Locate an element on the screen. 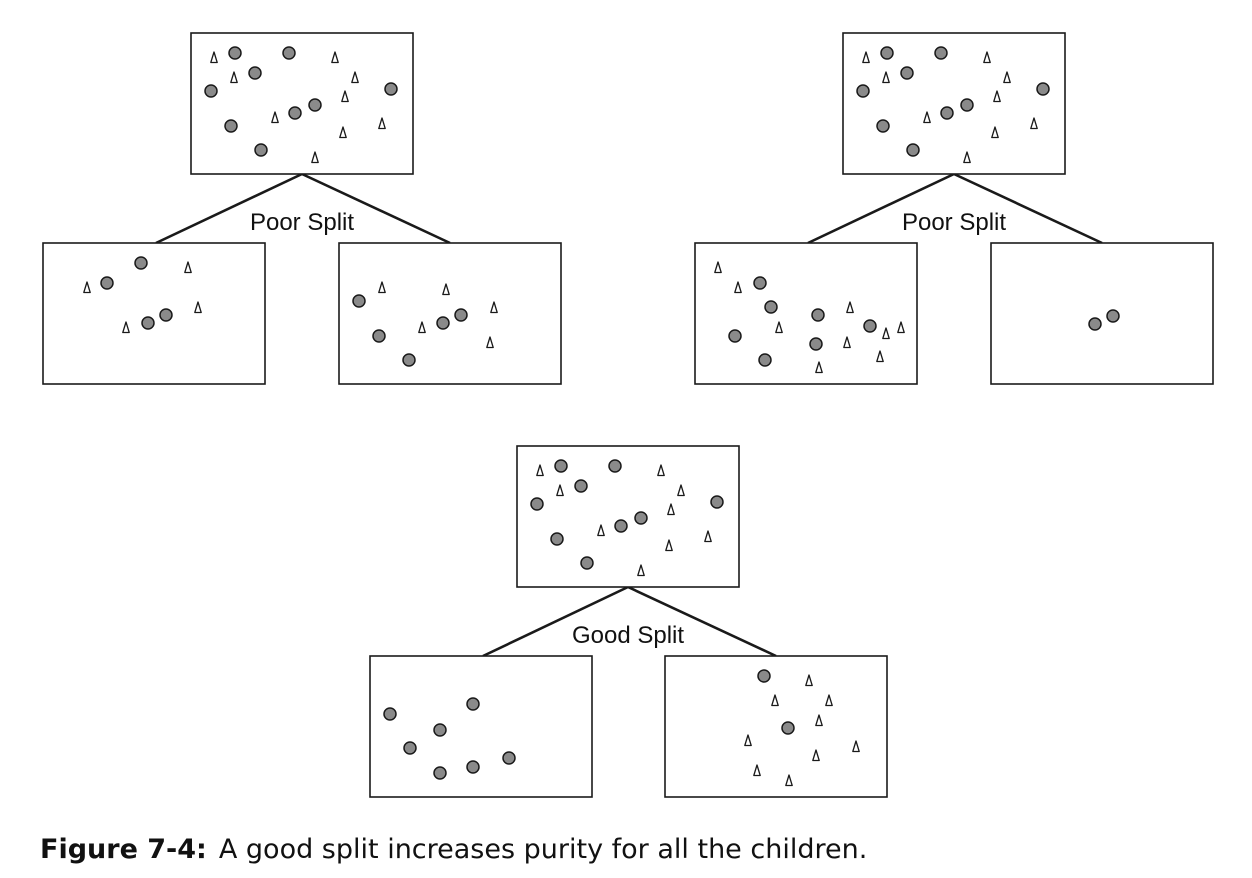  split-label-poor-2: Poor Split is located at coordinates (954, 222).